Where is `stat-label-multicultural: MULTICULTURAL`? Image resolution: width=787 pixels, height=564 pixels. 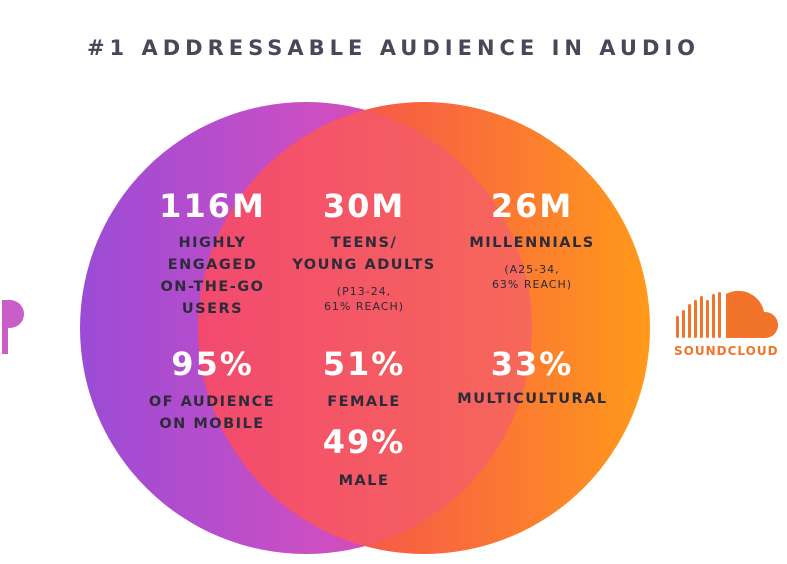
stat-label-multicultural: MULTICULTURAL is located at coordinates (532, 399).